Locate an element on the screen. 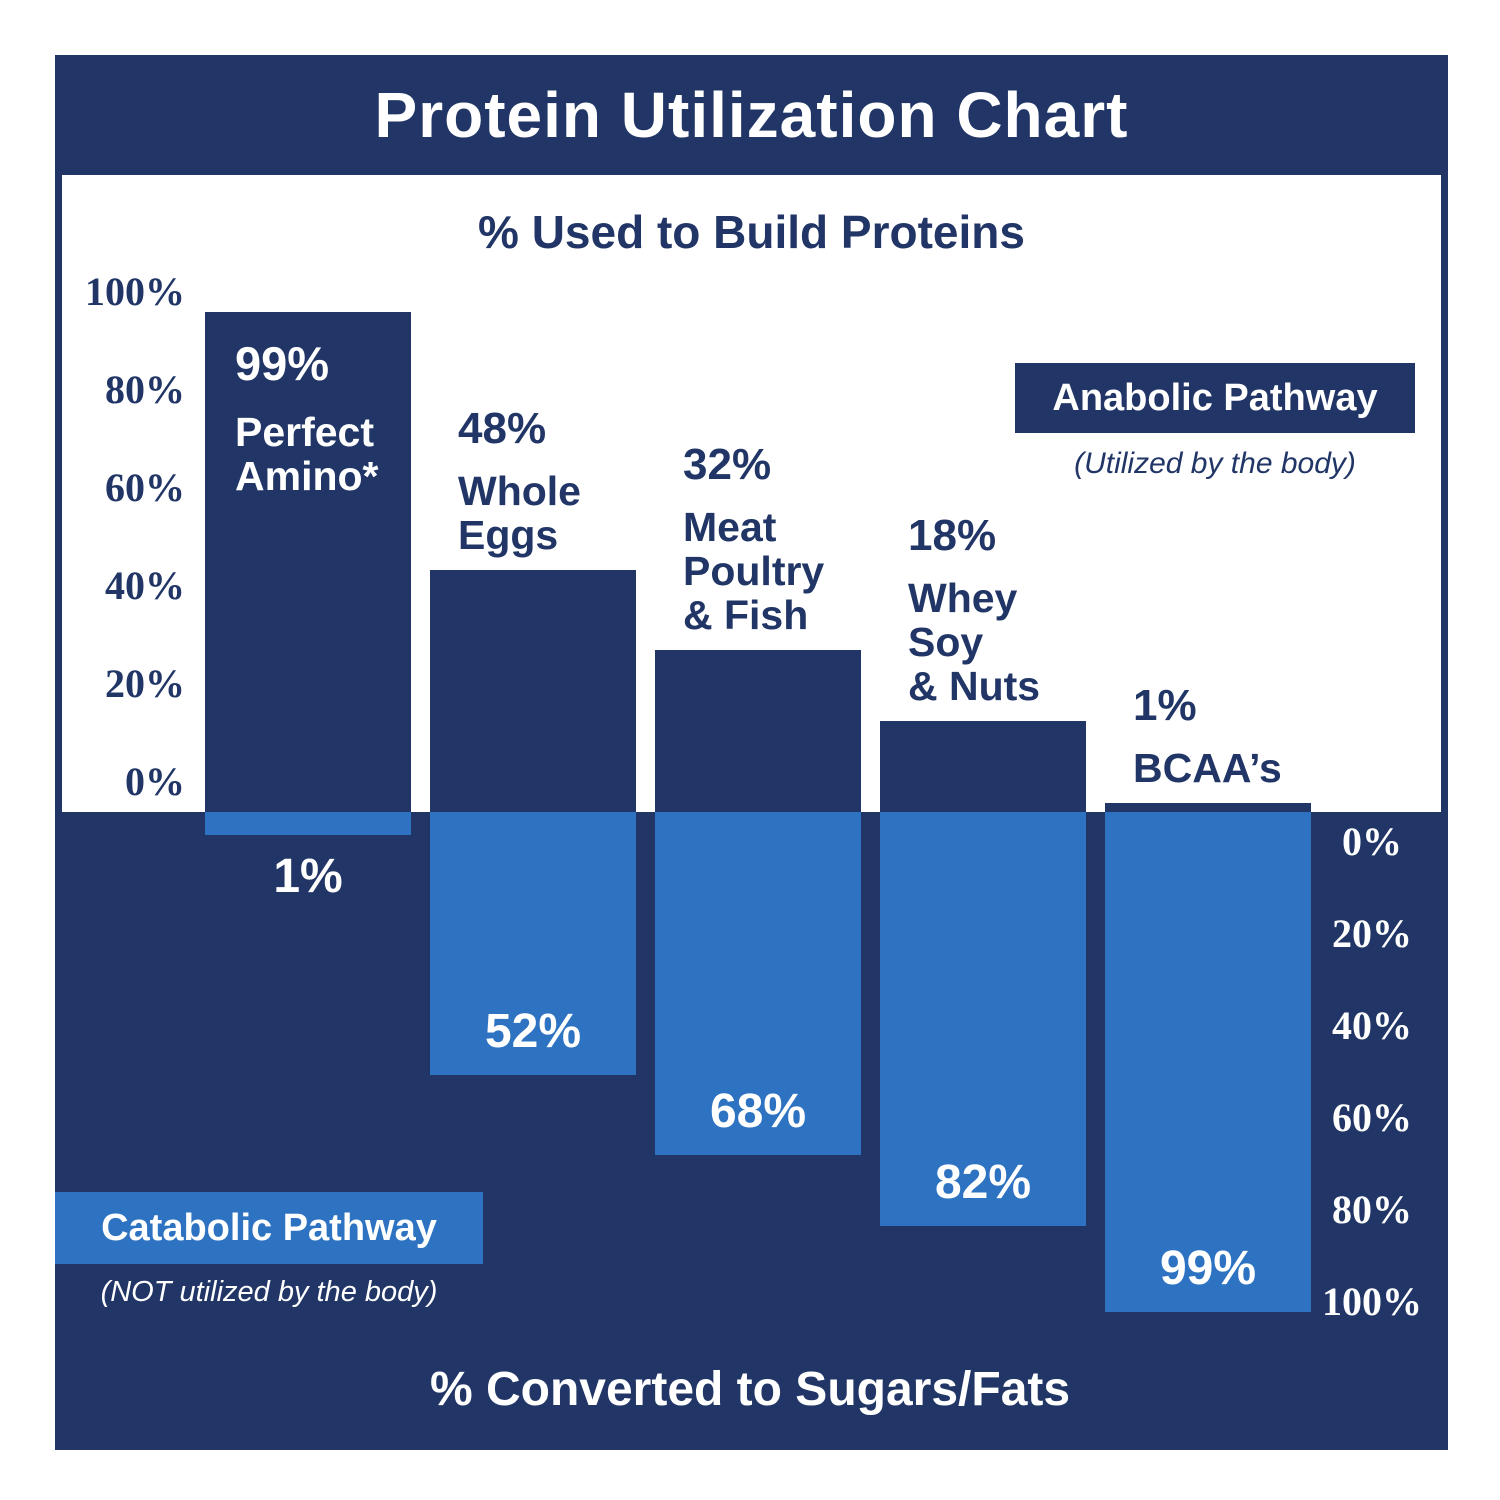 Image resolution: width=1500 pixels, height=1500 pixels. anabolic-legend: Anabolic Pathway is located at coordinates (1215, 398).